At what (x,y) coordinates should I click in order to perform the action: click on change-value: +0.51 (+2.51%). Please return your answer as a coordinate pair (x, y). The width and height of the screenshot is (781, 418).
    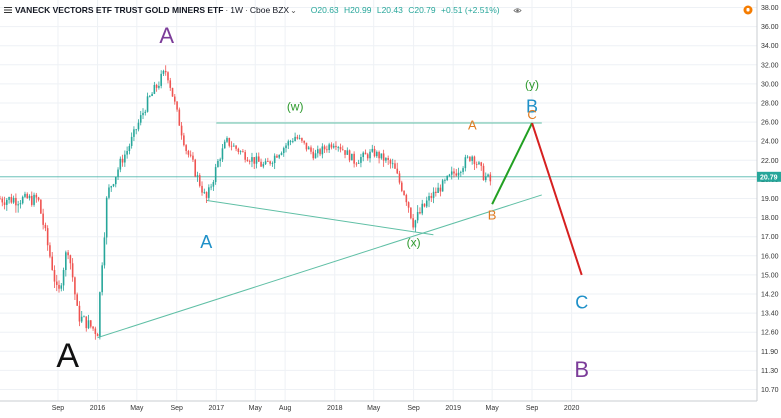
    Looking at the image, I should click on (470, 10).